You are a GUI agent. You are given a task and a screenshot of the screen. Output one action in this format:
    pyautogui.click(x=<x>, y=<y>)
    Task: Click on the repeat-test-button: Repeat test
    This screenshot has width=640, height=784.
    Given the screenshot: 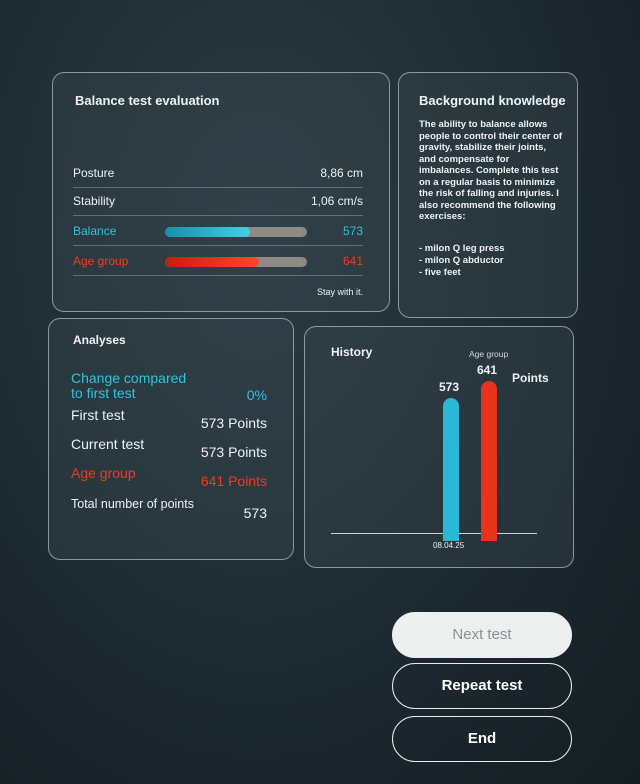 What is the action you would take?
    pyautogui.click(x=482, y=686)
    